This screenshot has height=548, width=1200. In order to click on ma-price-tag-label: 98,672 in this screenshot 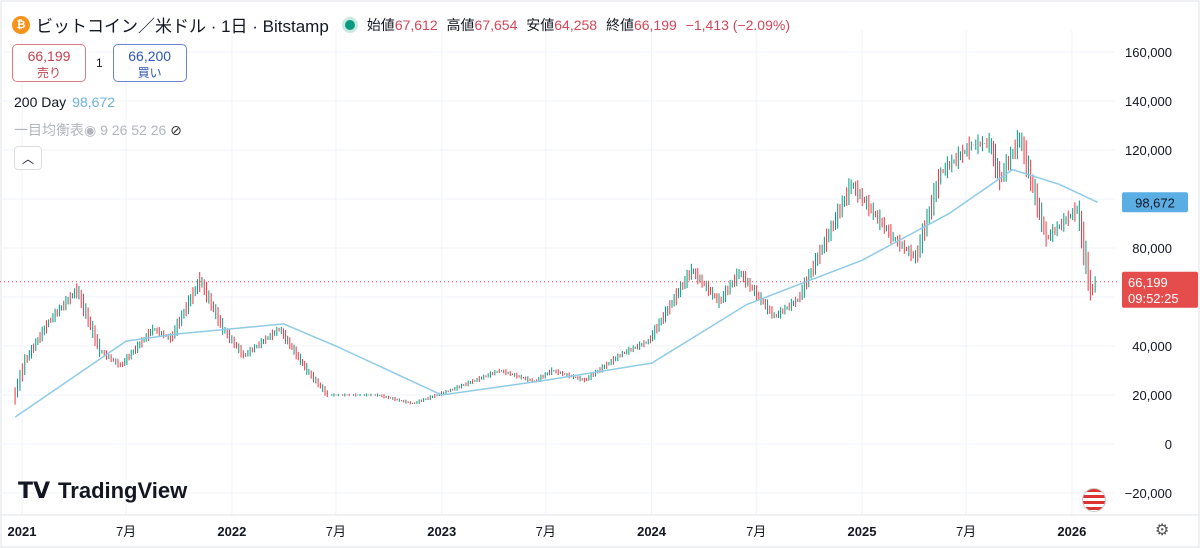, I will do `click(1155, 202)`.